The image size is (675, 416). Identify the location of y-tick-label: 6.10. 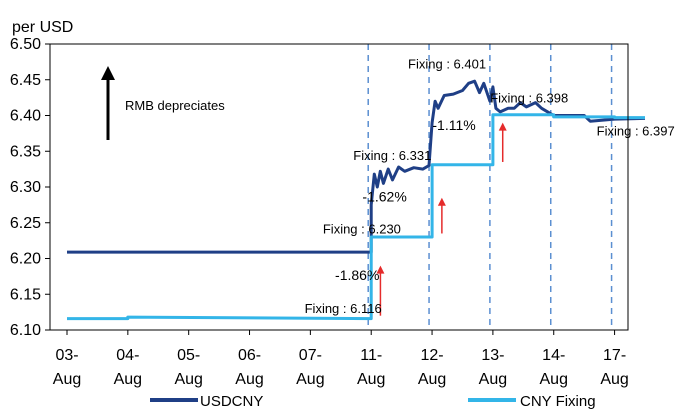
(25, 330).